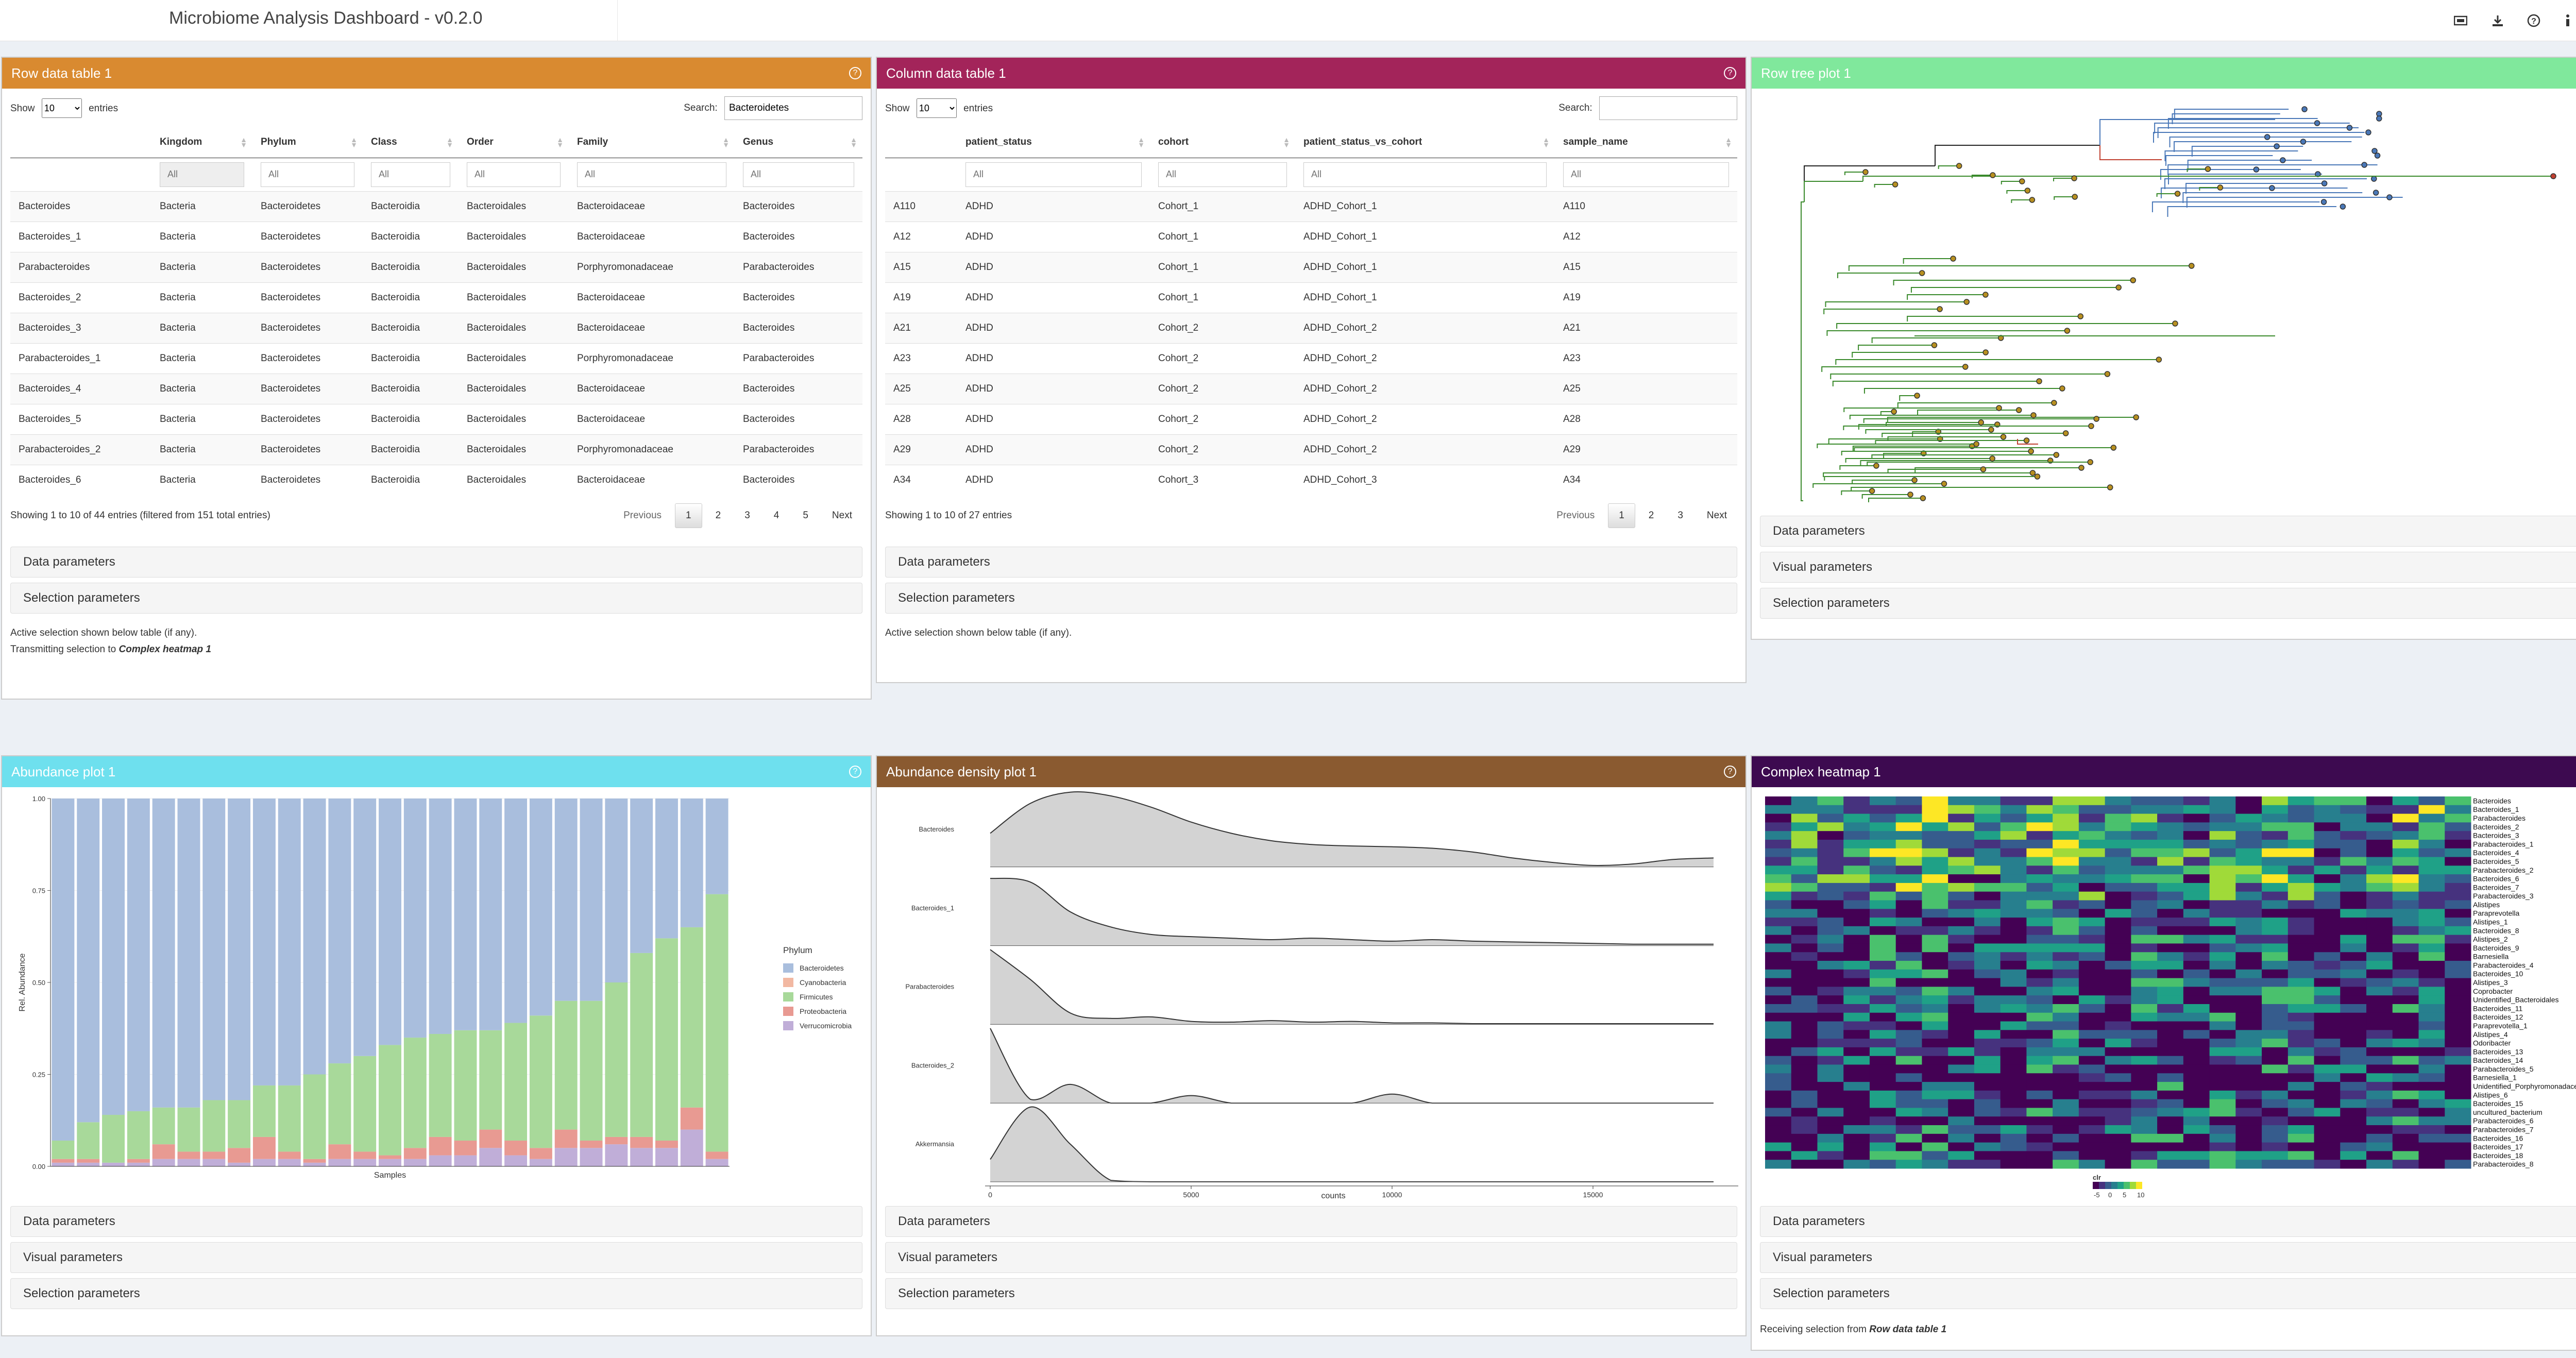 This screenshot has width=2576, height=1358. I want to click on screenshot-icon, so click(2460, 20).